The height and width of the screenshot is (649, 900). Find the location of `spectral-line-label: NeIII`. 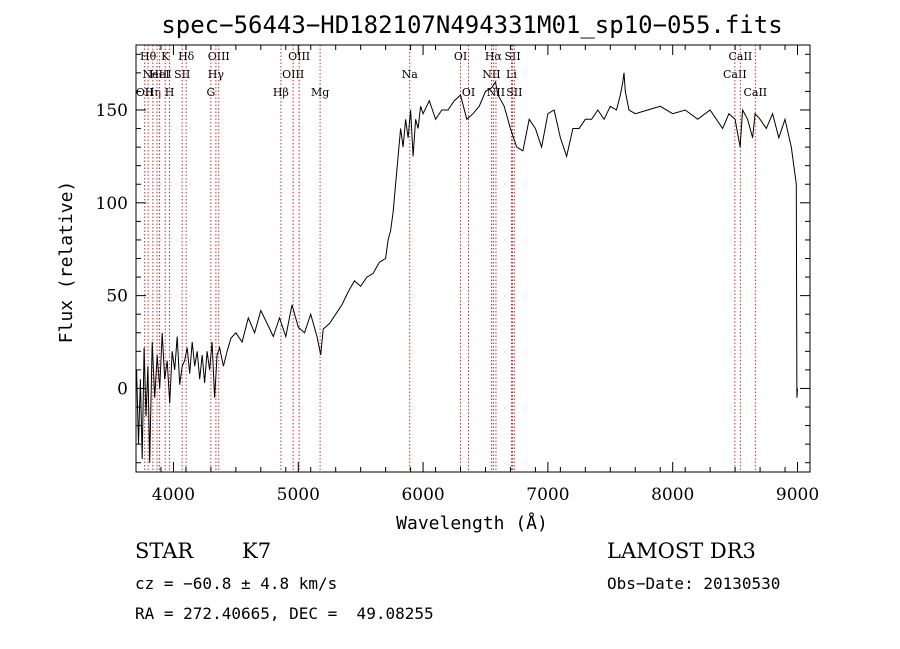

spectral-line-label: NeIII is located at coordinates (157, 74).